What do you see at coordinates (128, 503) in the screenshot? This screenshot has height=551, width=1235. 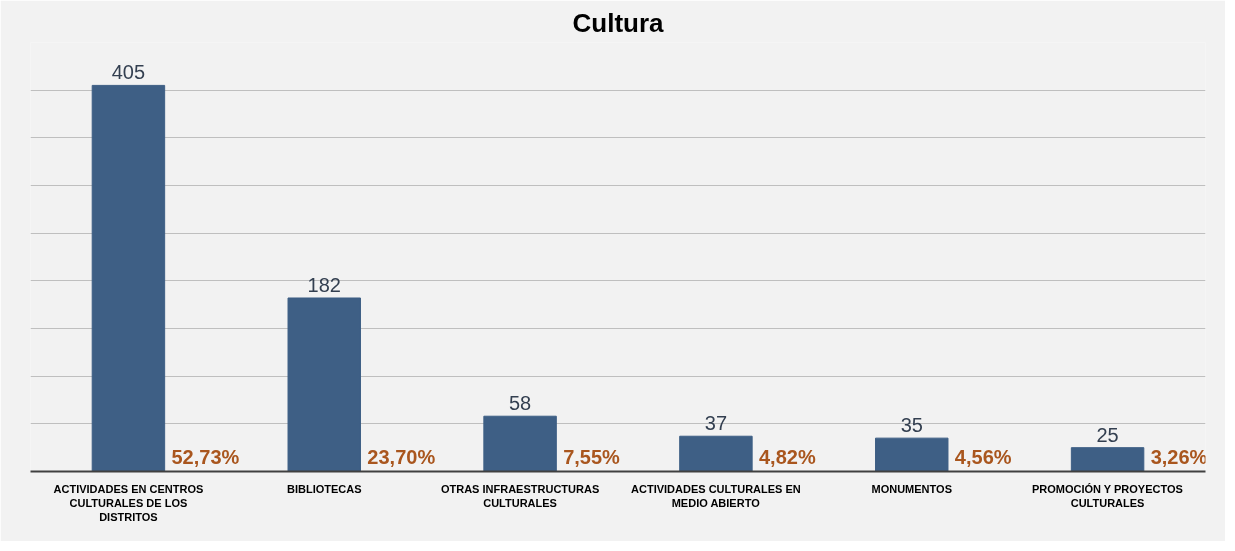 I see `x-tick-label: ACTIVIDADES EN CENTROS CULTURALES DE LOS DISTRITOS` at bounding box center [128, 503].